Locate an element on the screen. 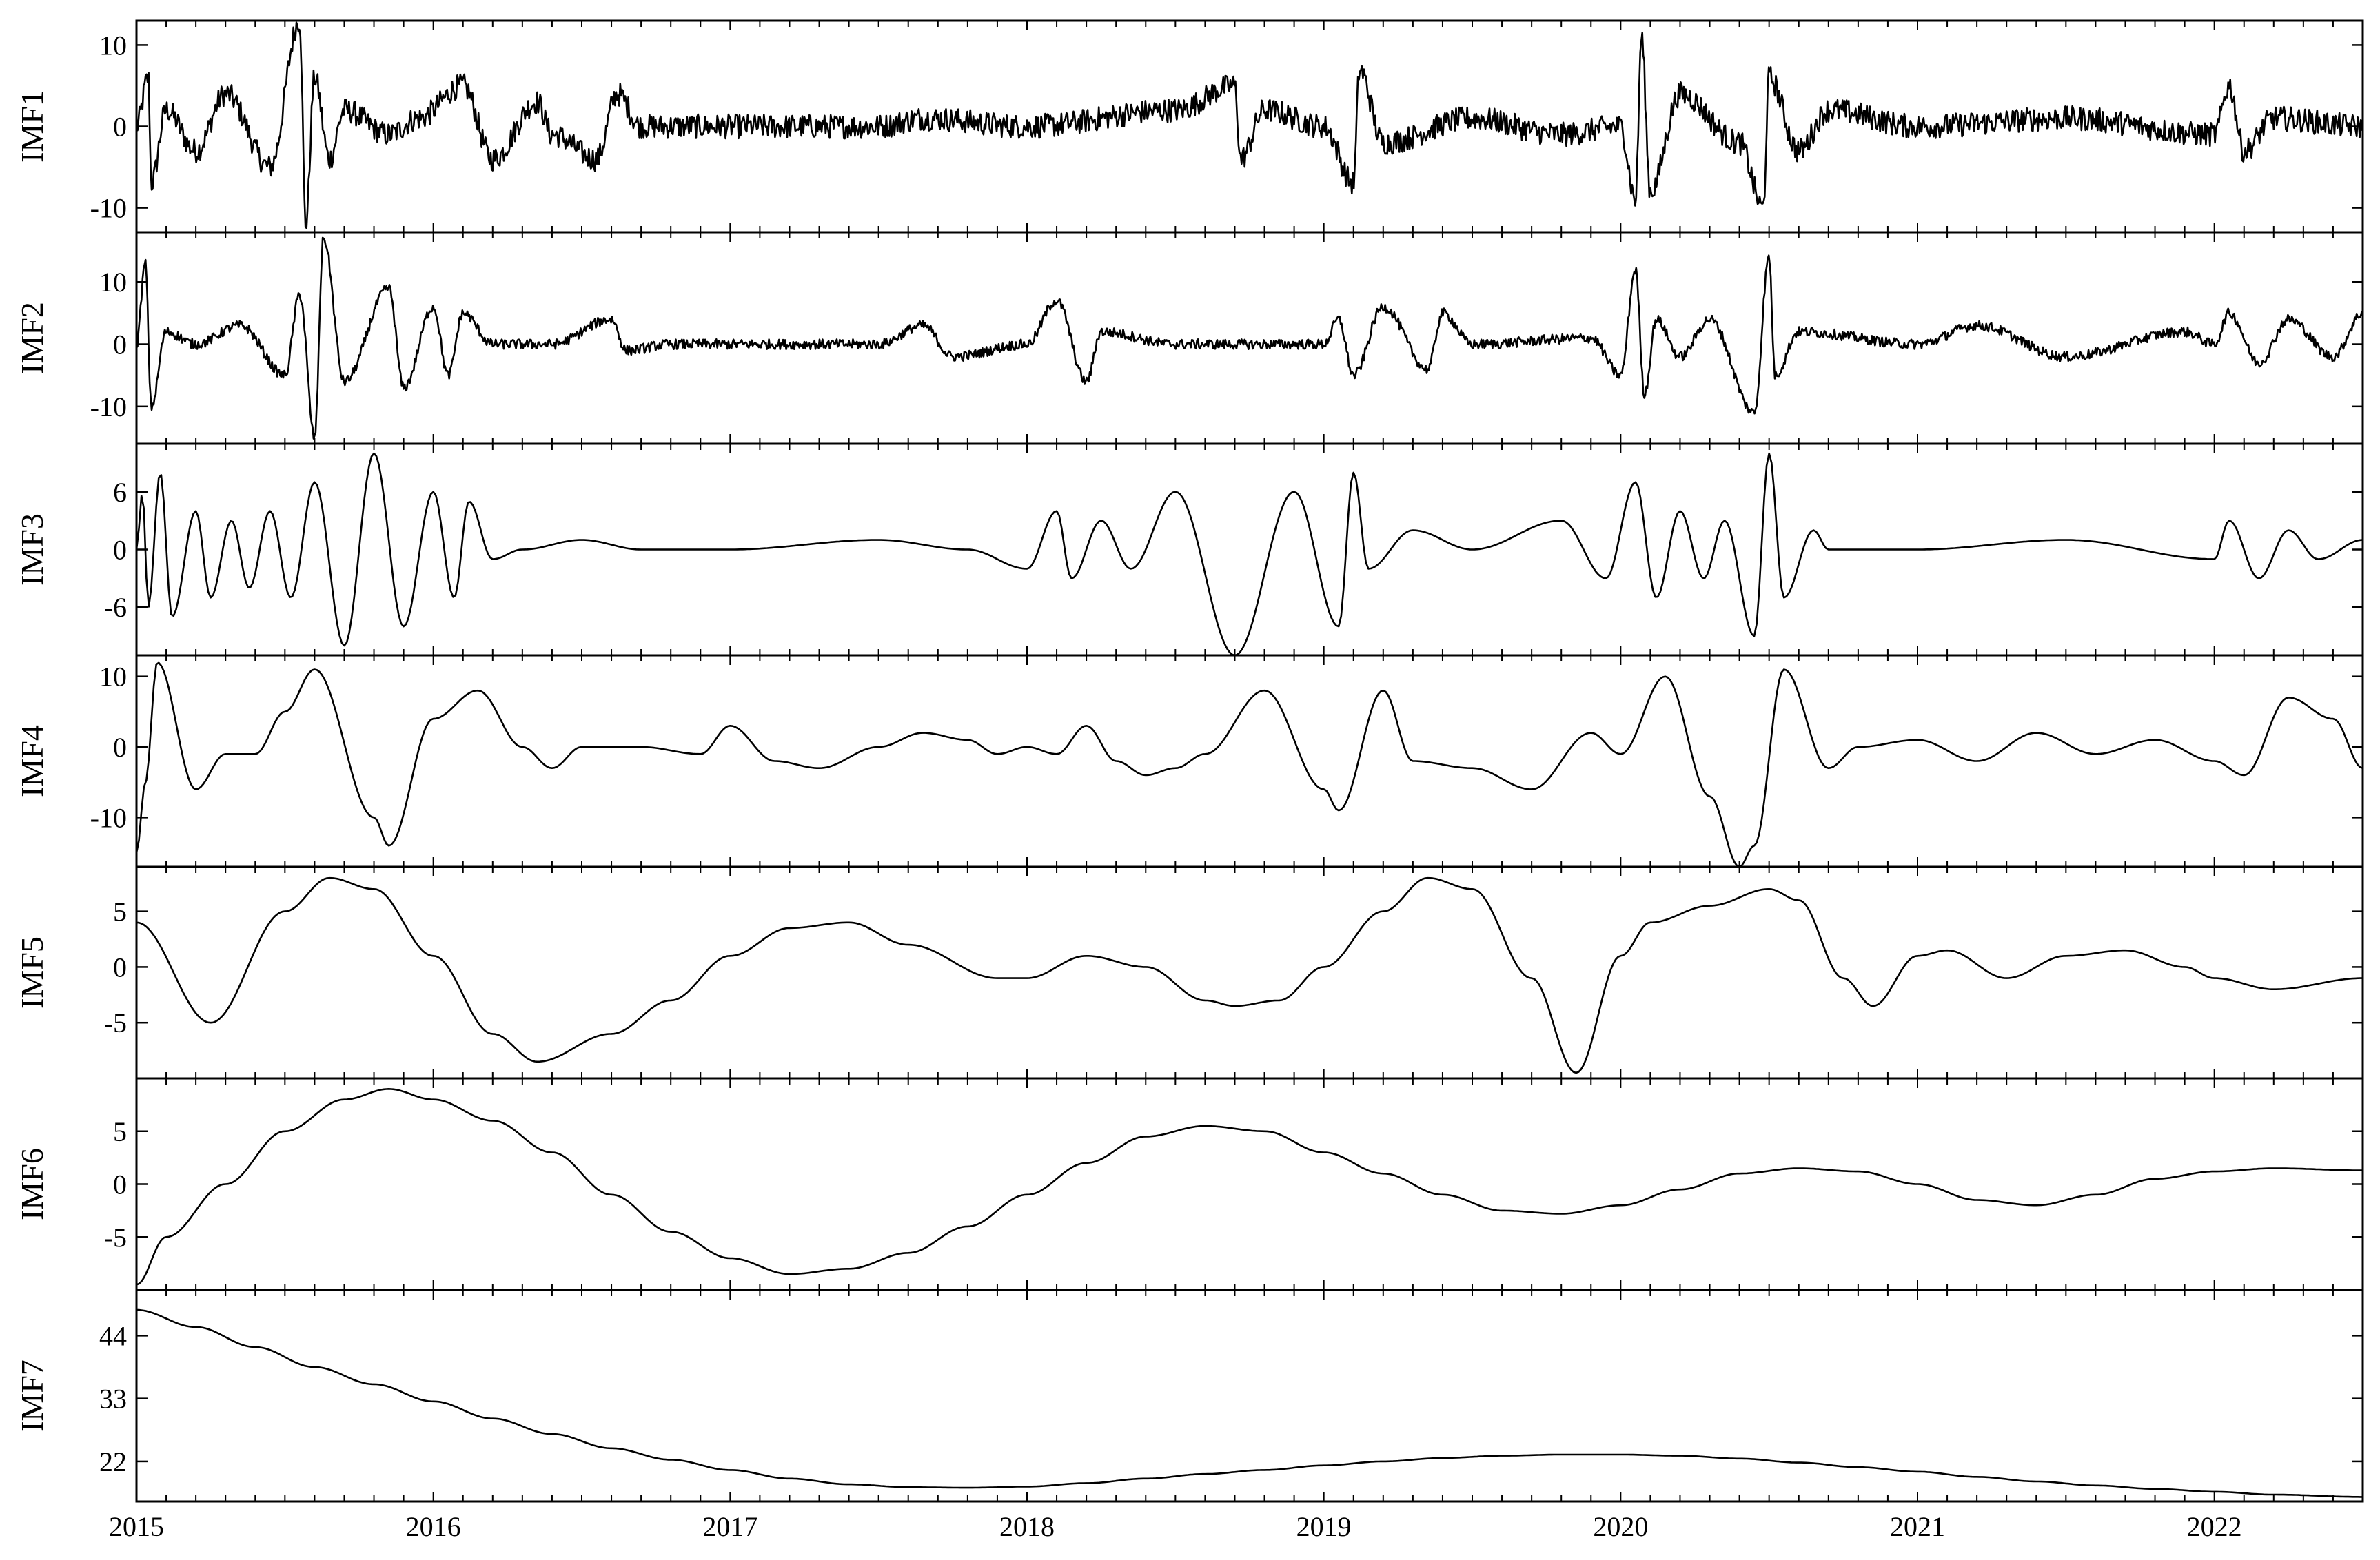 This screenshot has width=2380, height=1560. series-line-imf2 is located at coordinates (1249, 338).